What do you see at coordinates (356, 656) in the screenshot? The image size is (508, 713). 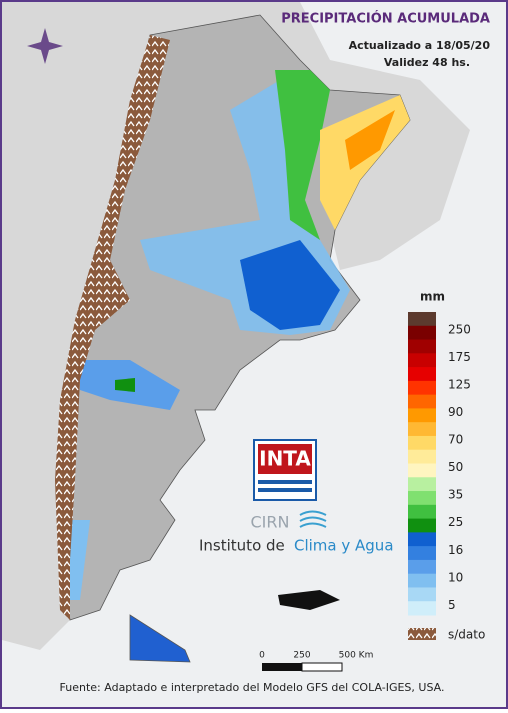 I see `scale-label: 500 Km` at bounding box center [356, 656].